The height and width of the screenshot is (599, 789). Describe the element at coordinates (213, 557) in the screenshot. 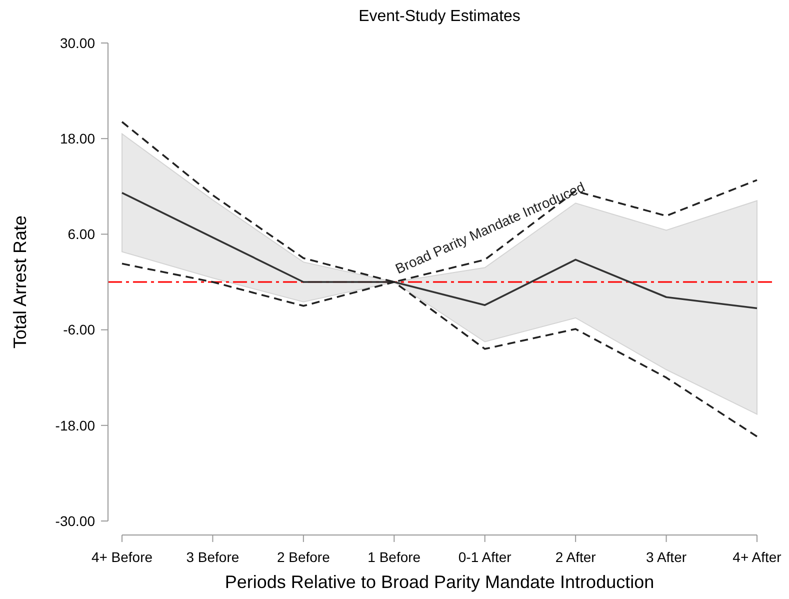

I see `x-tick-label: 3 Before` at that location.